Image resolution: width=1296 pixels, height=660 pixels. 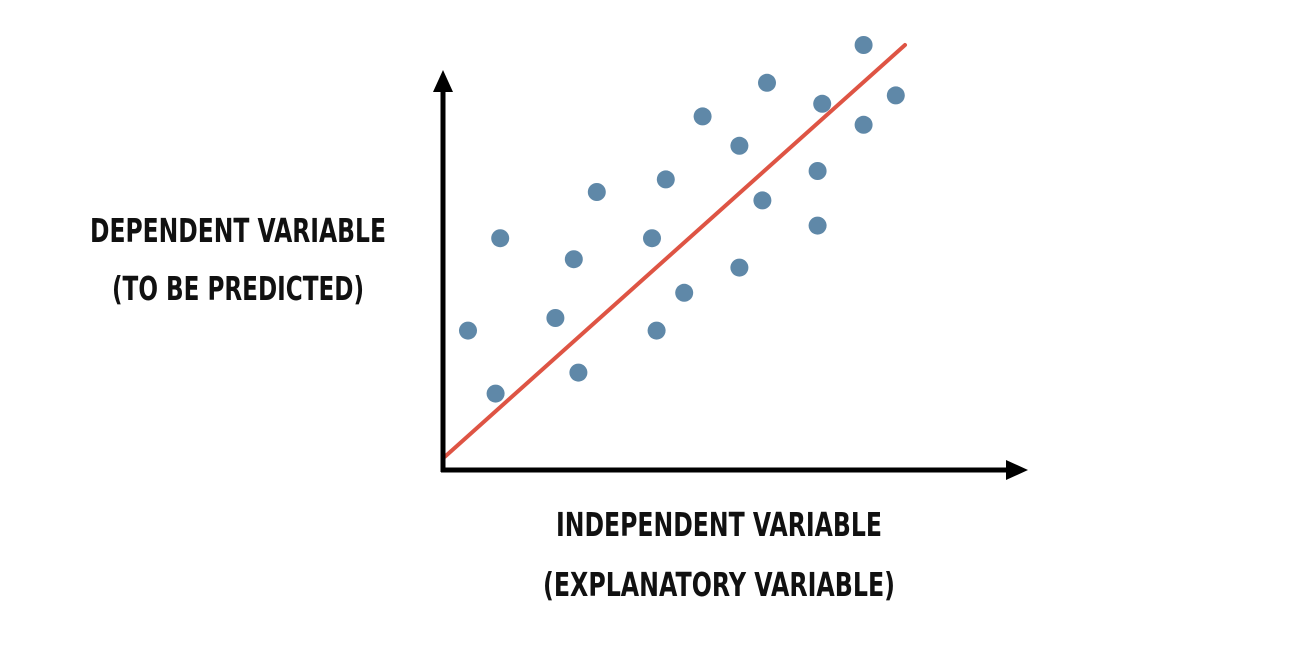 I want to click on x-axis-label-line-1: INDEPENDENT VARIABLE, so click(x=719, y=524).